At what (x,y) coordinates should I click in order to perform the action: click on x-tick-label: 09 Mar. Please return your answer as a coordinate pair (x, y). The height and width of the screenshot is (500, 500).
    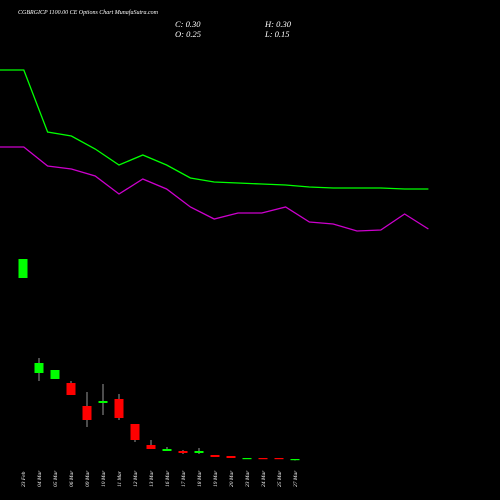
    Looking at the image, I should click on (88, 478).